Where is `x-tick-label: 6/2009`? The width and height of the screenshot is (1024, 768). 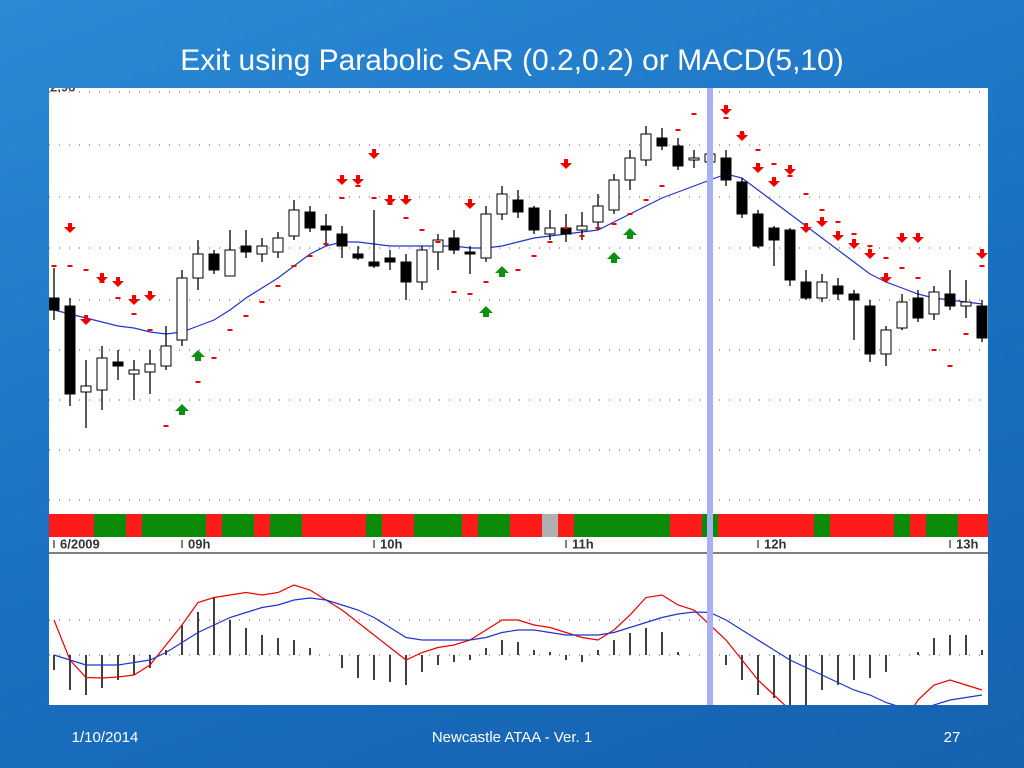
x-tick-label: 6/2009 is located at coordinates (80, 543).